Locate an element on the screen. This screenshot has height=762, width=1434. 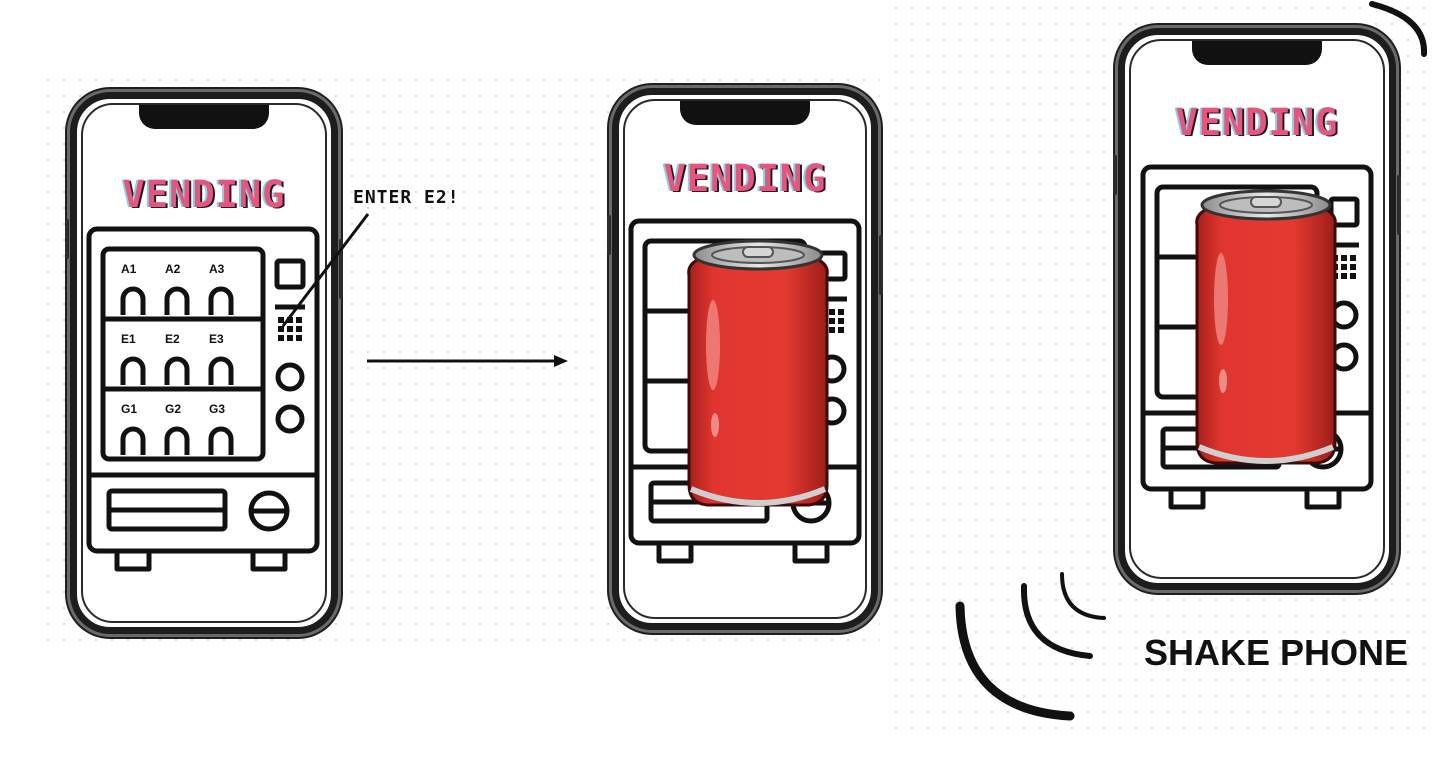
shake-phone-caption: SHAKE PHONE is located at coordinates (1276, 652).